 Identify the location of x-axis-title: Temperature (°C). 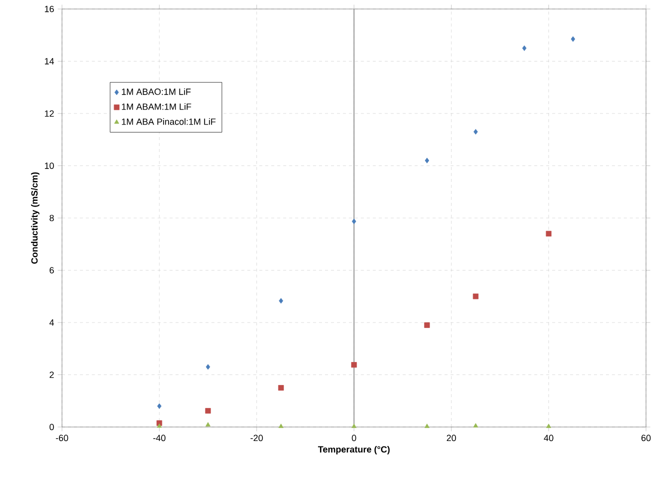
(354, 450).